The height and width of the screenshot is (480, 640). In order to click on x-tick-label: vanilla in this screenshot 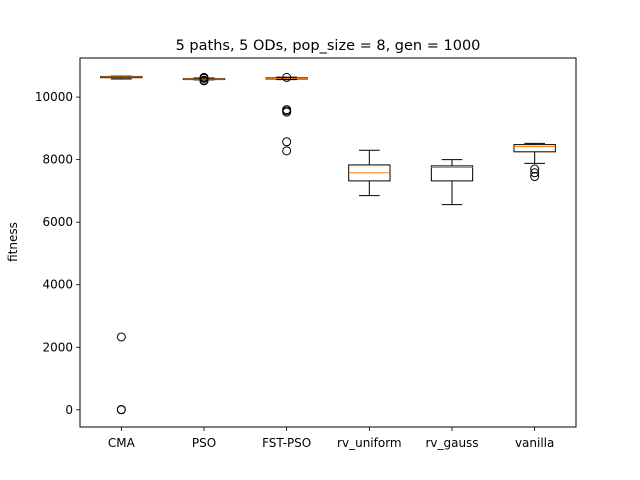, I will do `click(534, 443)`.